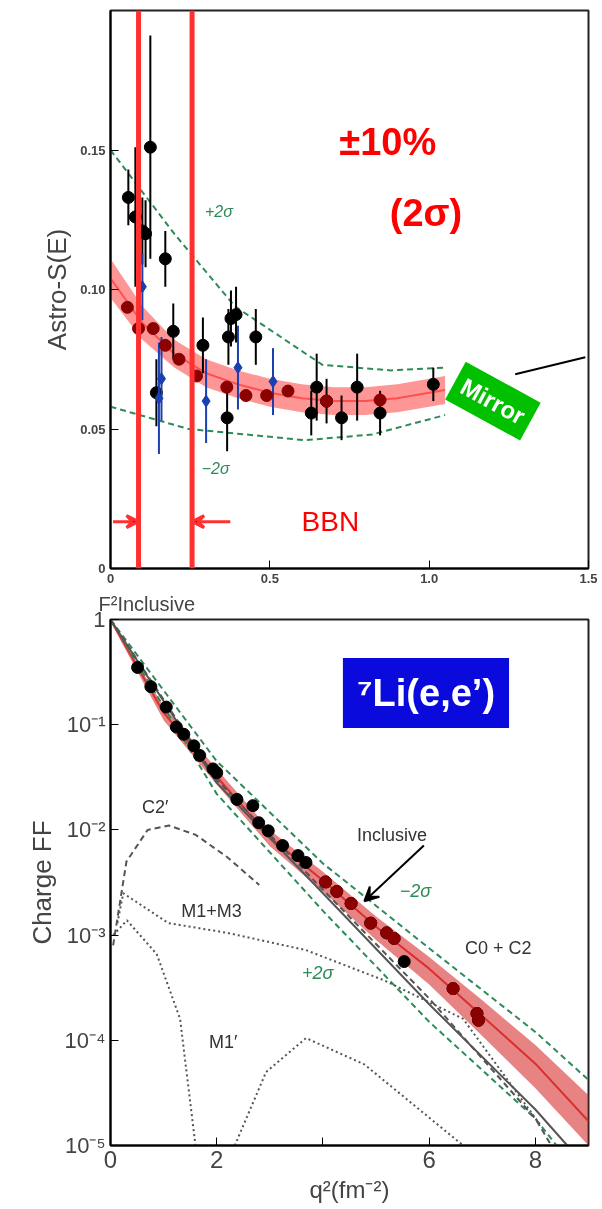 This screenshot has height=1209, width=602. Describe the element at coordinates (498, 947) in the screenshot. I see `annotation: C0 + C2` at that location.